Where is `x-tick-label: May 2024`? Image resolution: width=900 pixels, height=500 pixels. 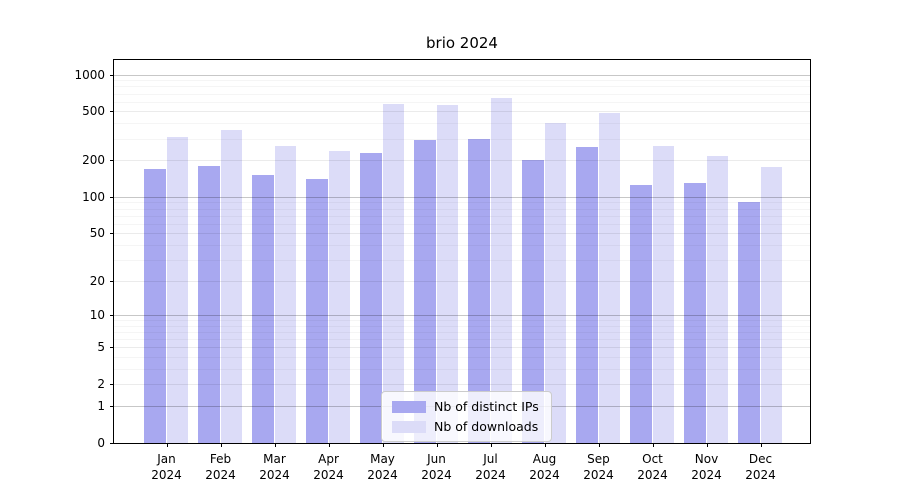 x-tick-label: May 2024 is located at coordinates (382, 467).